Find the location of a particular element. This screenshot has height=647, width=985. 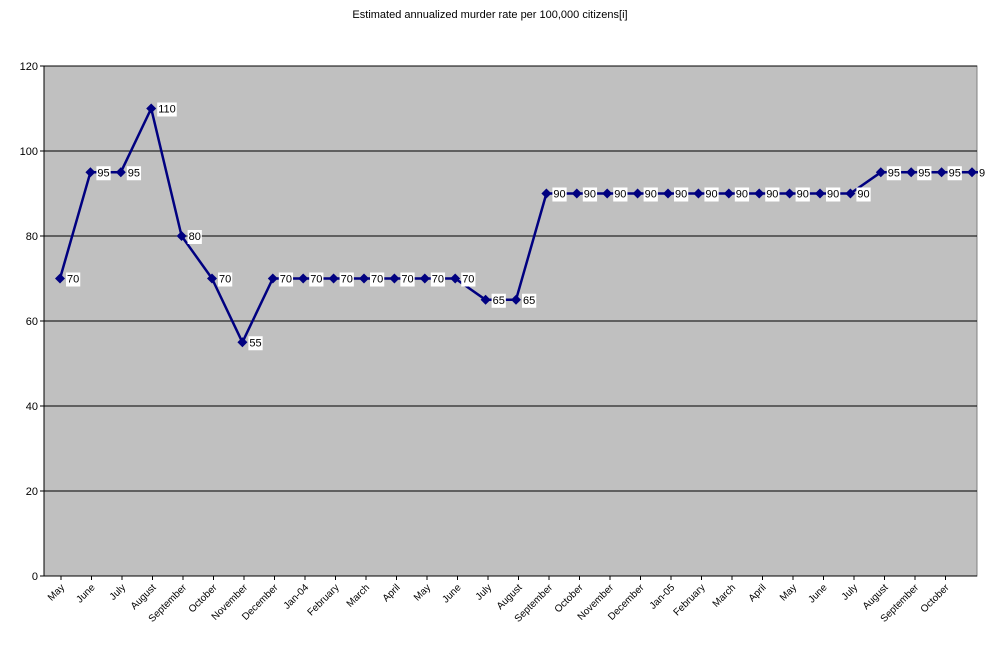

y-tick-label: 80 is located at coordinates (32, 237).